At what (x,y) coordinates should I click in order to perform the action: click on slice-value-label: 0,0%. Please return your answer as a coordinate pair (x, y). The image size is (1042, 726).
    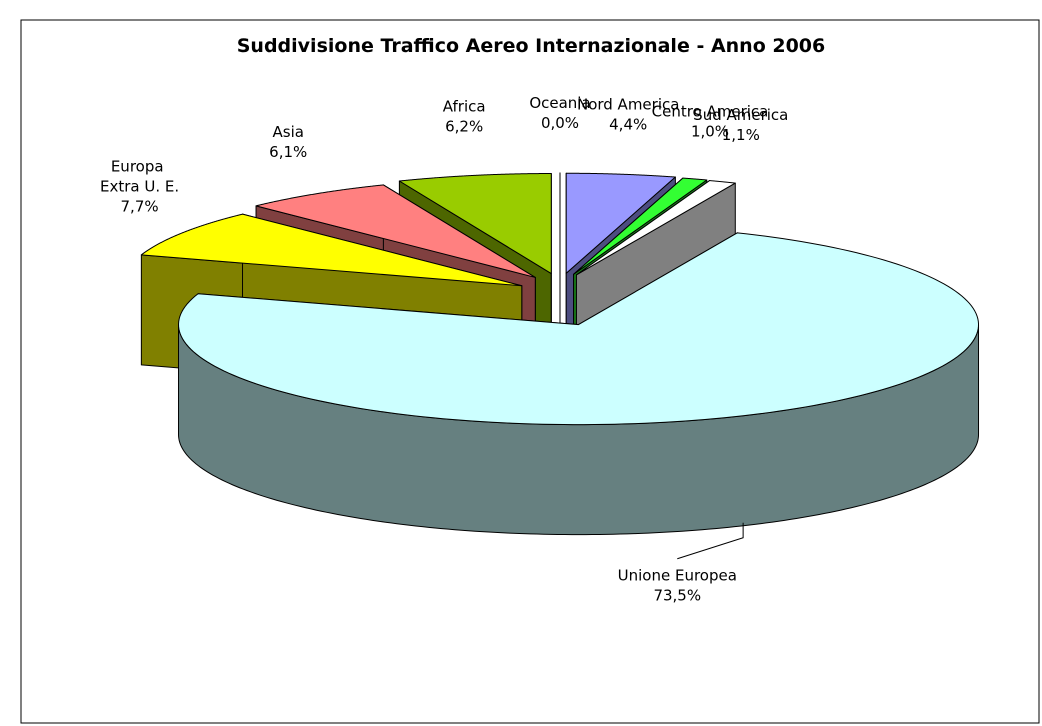
    Looking at the image, I should click on (560, 123).